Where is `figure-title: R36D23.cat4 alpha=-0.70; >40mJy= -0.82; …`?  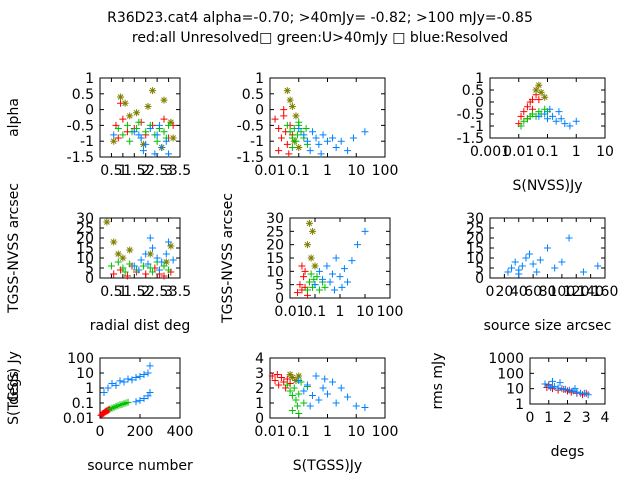 figure-title: R36D23.cat4 alpha=-0.70; >40mJy= -0.82; … is located at coordinates (320, 18).